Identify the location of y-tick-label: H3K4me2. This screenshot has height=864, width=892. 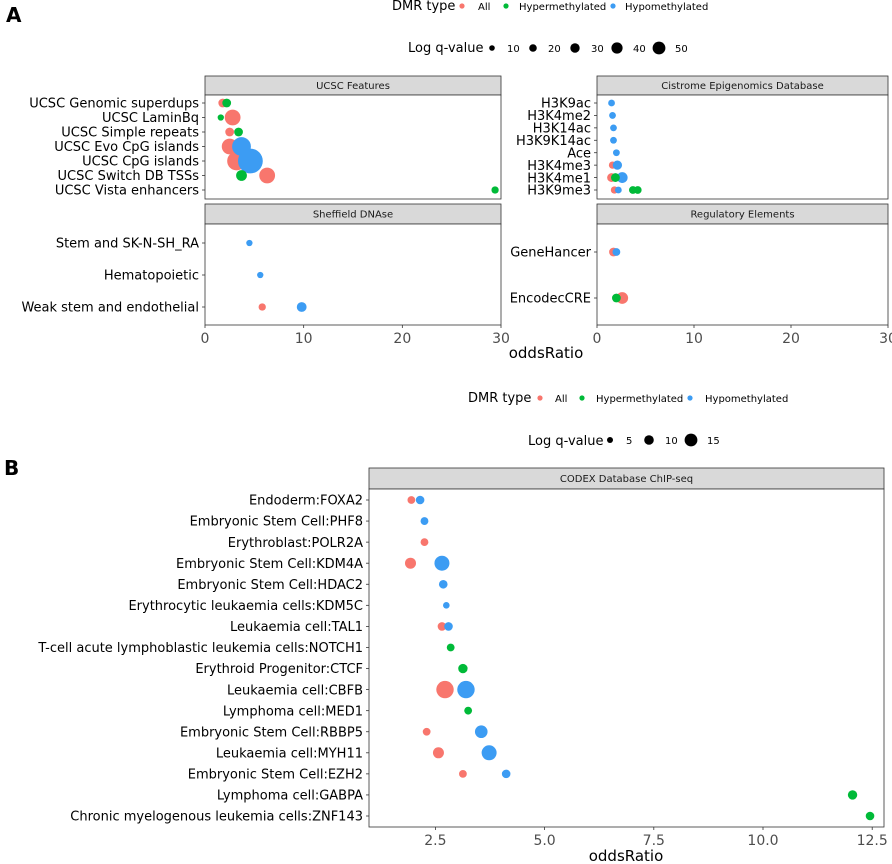
(559, 116).